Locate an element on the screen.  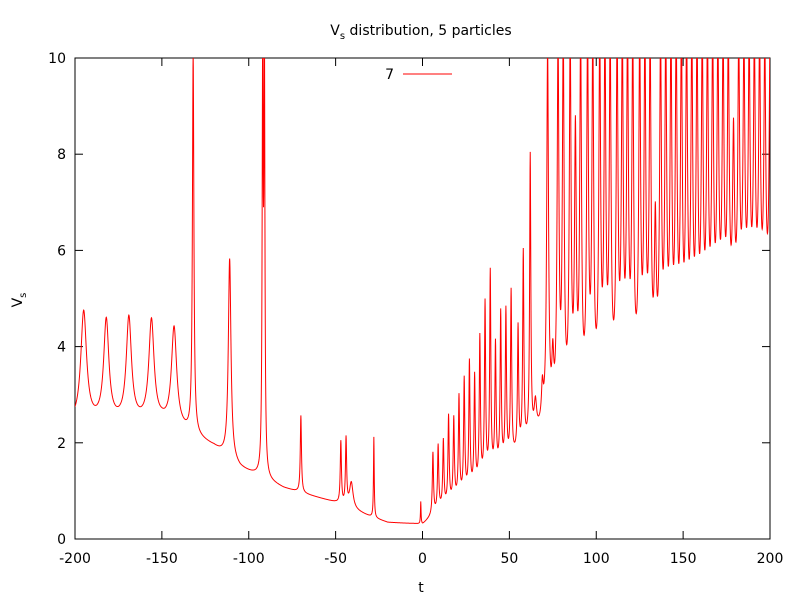
y-axis-label: Vs is located at coordinates (19, 300).